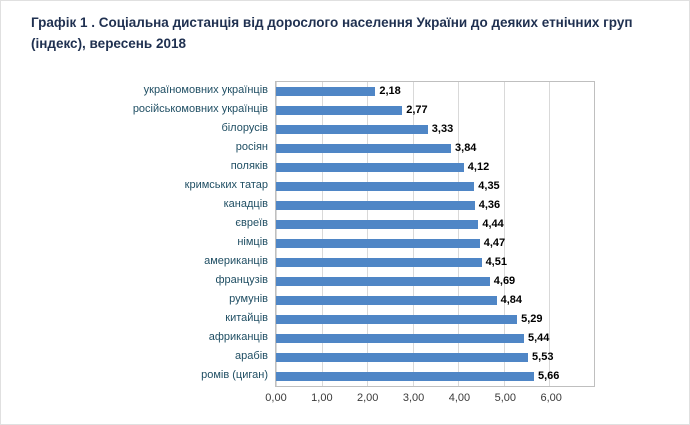 Image resolution: width=690 pixels, height=425 pixels. What do you see at coordinates (245, 203) in the screenshot?
I see `category-label: канадців` at bounding box center [245, 203].